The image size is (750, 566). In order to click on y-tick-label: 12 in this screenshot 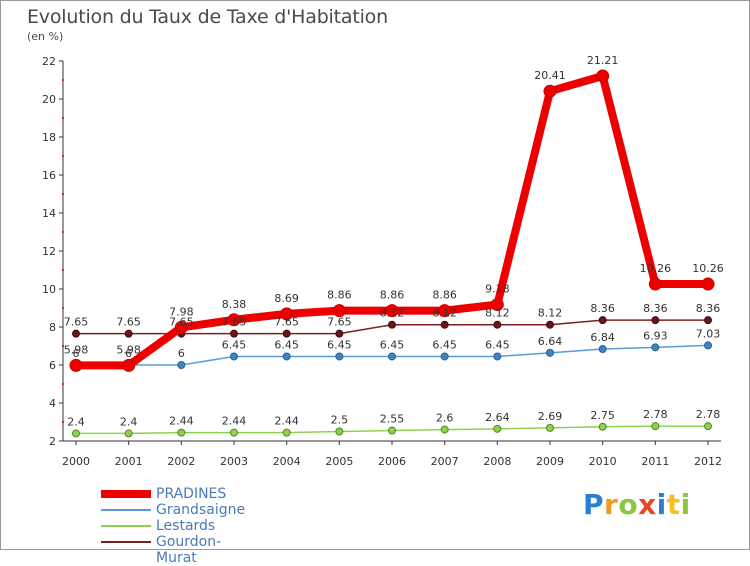, I will do `click(49, 251)`.